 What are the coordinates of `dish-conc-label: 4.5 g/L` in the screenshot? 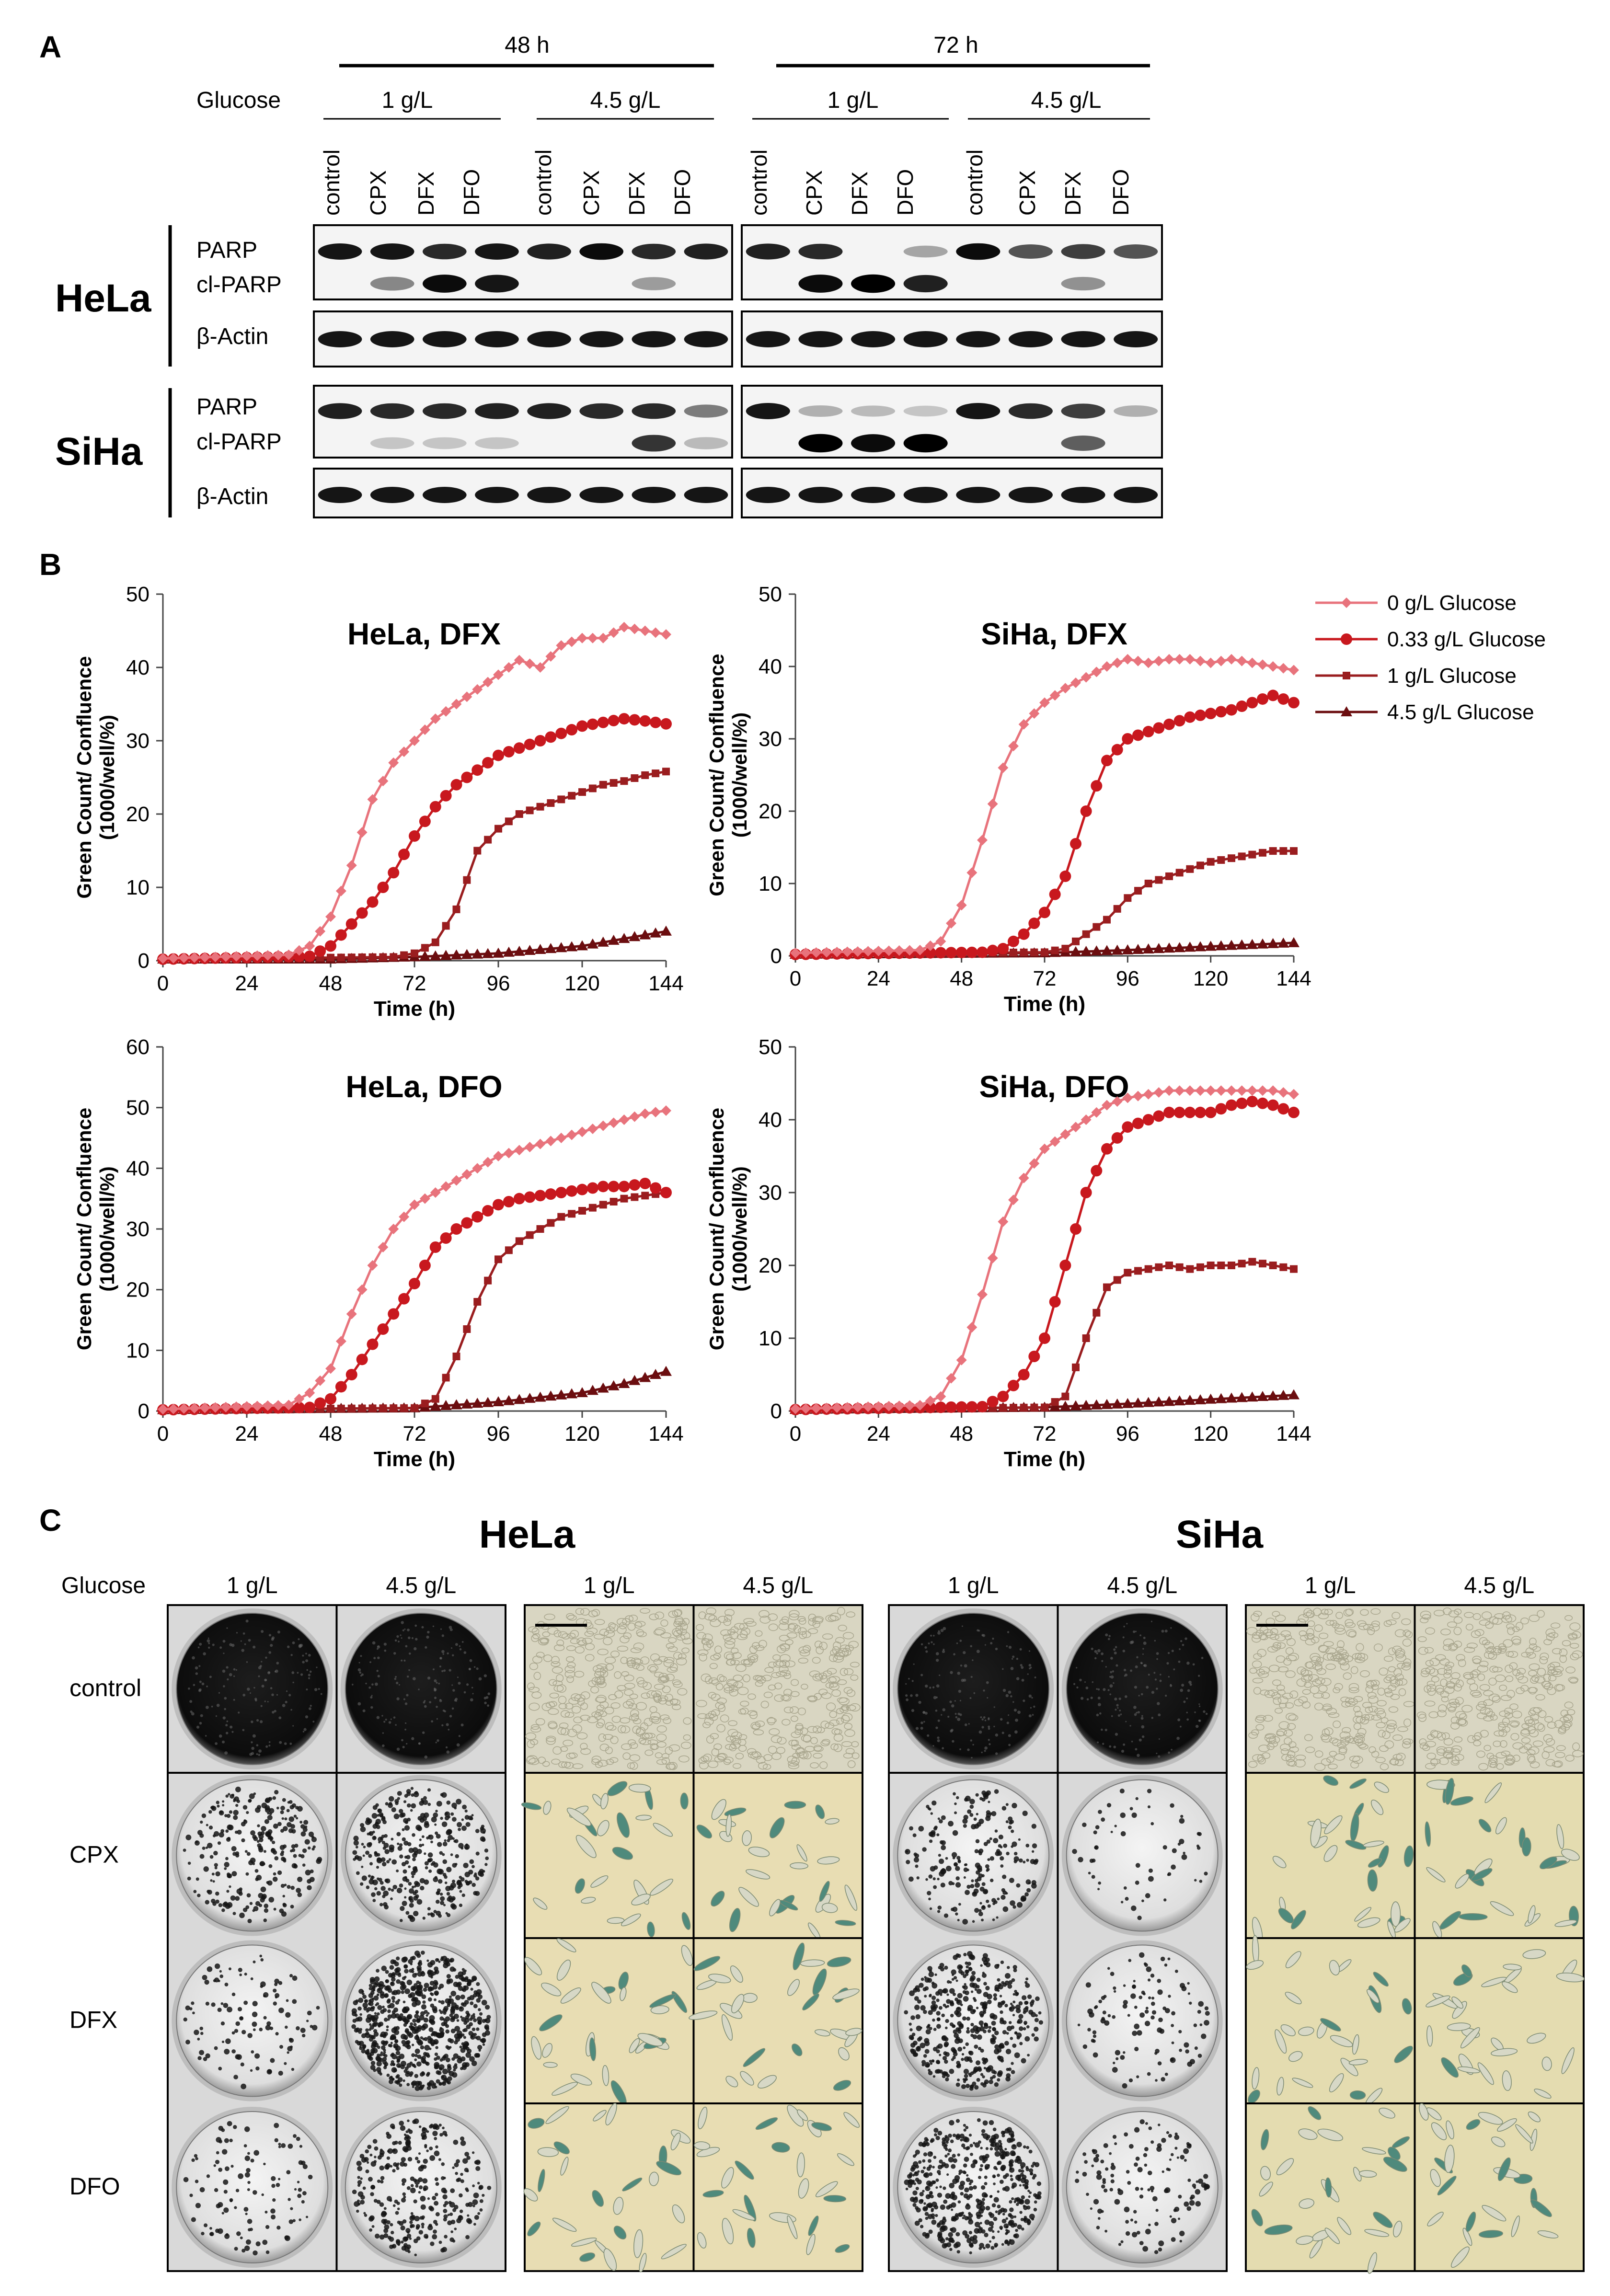 It's located at (421, 1585).